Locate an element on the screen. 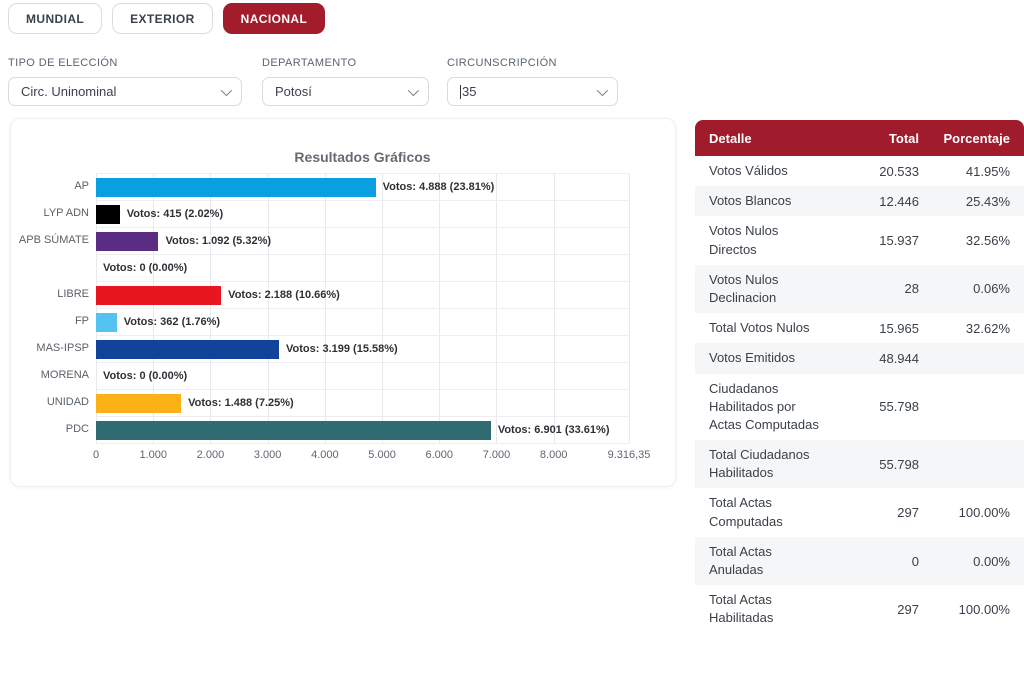 This screenshot has height=681, width=1024. table-row: Votos Nulos Declinacion 28 0.06% is located at coordinates (859, 289).